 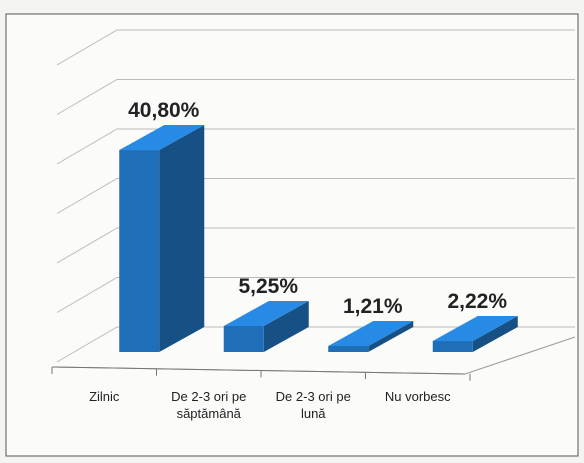 What do you see at coordinates (104, 396) in the screenshot?
I see `x-tick-label: Zilnic` at bounding box center [104, 396].